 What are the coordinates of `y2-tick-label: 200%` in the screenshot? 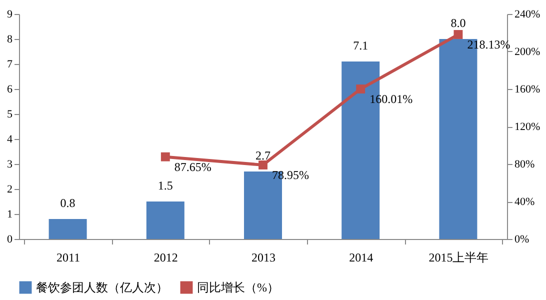 It's located at (527, 52).